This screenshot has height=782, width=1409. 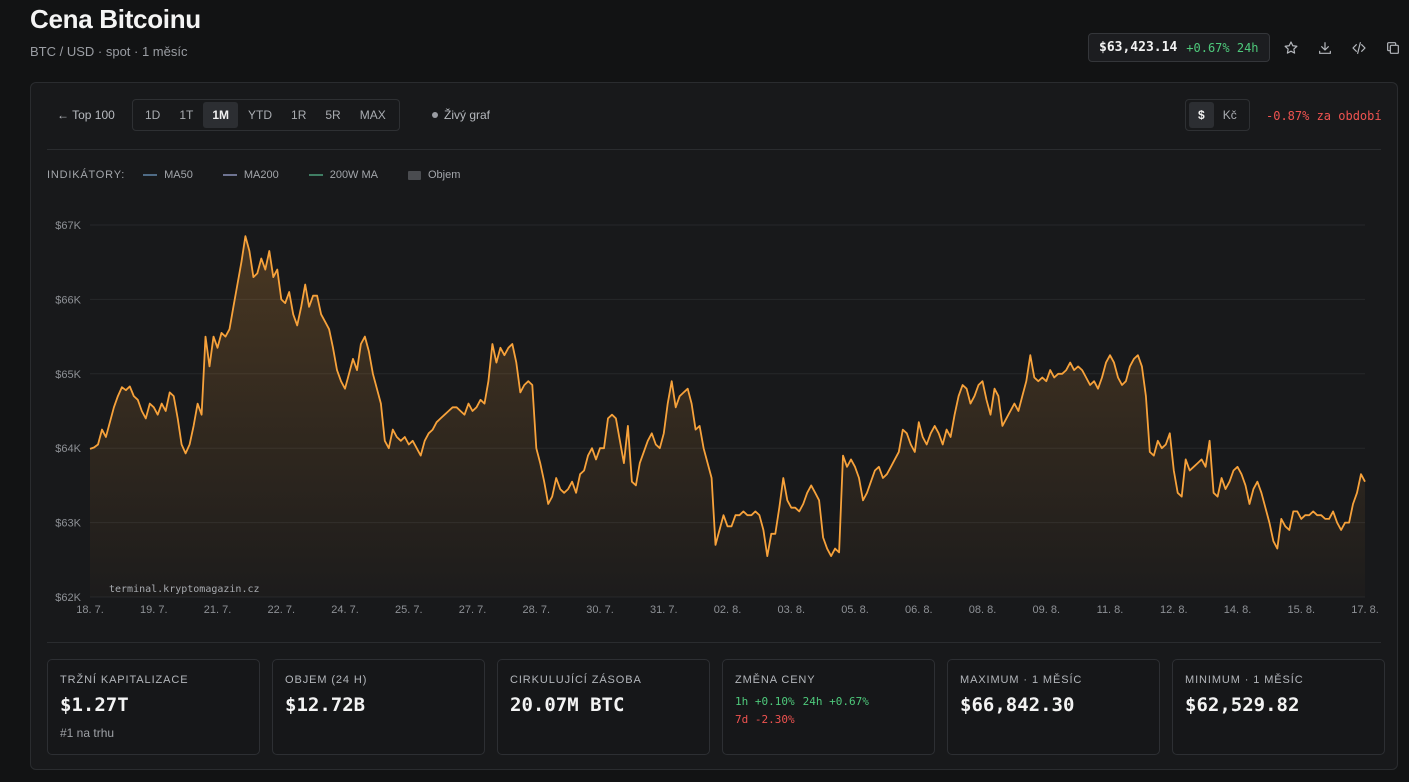 I want to click on star-icon, so click(x=1291, y=48).